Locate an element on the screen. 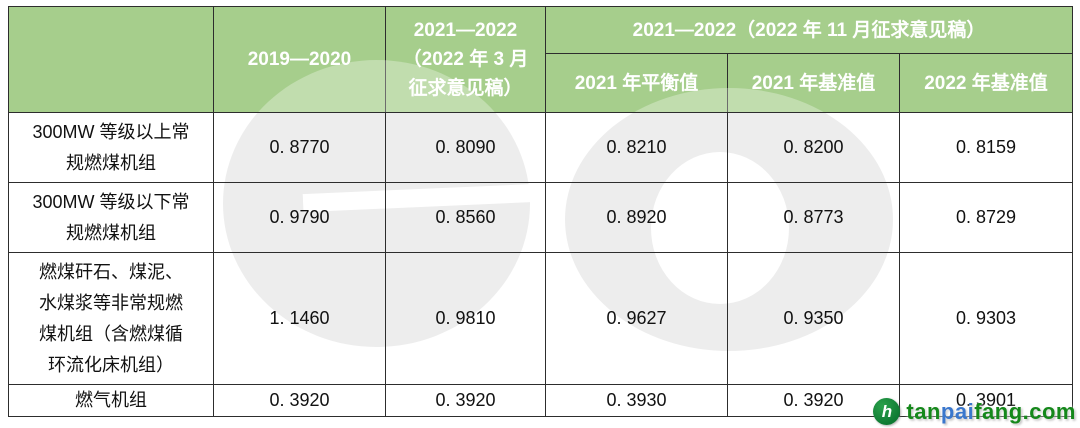 Image resolution: width=1080 pixels, height=428 pixels. tanpaifang-site-text: tanpaifang.com is located at coordinates (991, 412).